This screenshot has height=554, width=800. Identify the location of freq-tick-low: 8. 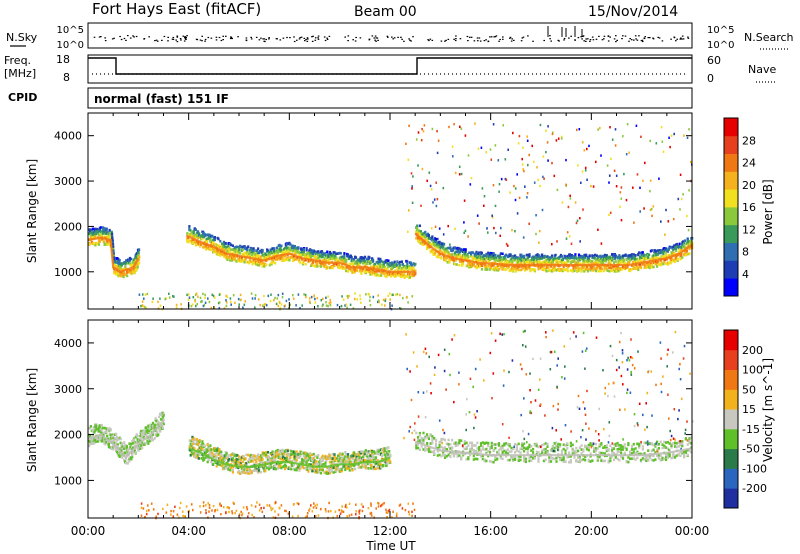
(66, 77).